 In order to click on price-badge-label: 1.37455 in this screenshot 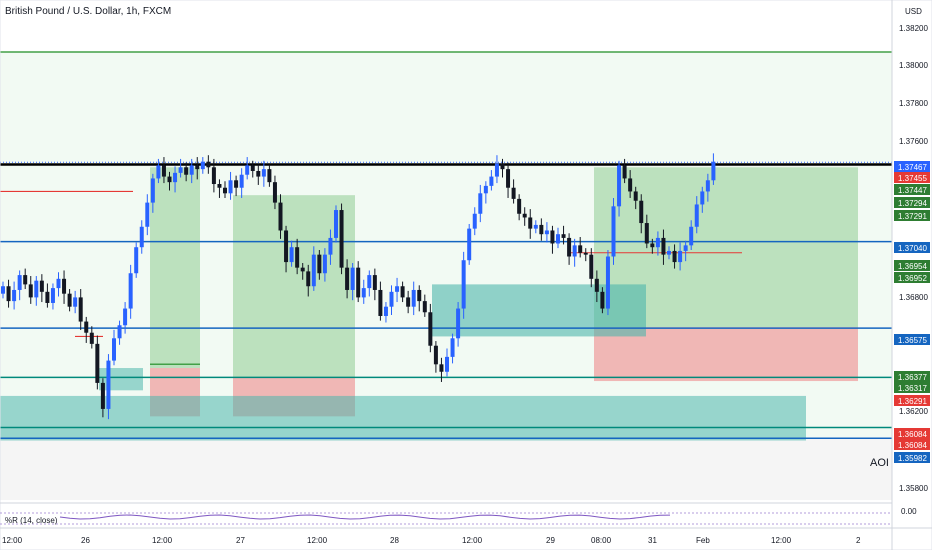, I will do `click(912, 178)`.